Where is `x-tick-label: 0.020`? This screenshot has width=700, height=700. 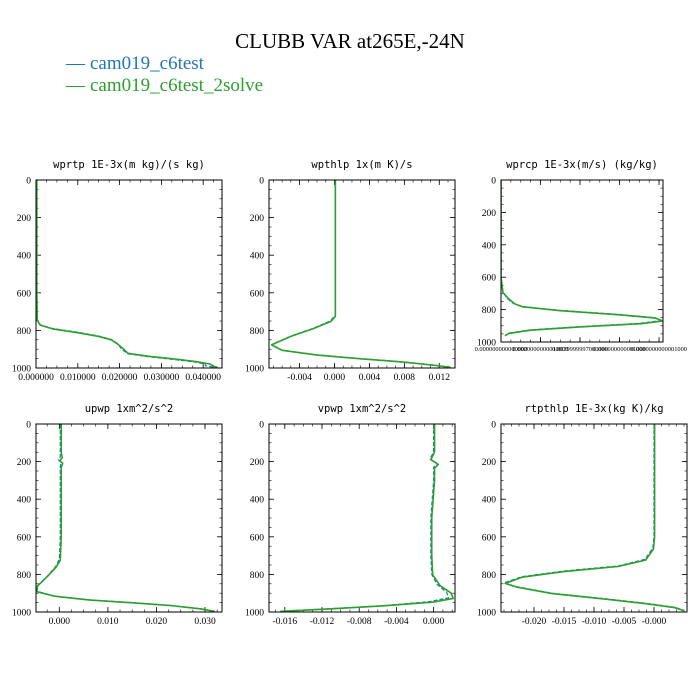 x-tick-label: 0.020 is located at coordinates (157, 622).